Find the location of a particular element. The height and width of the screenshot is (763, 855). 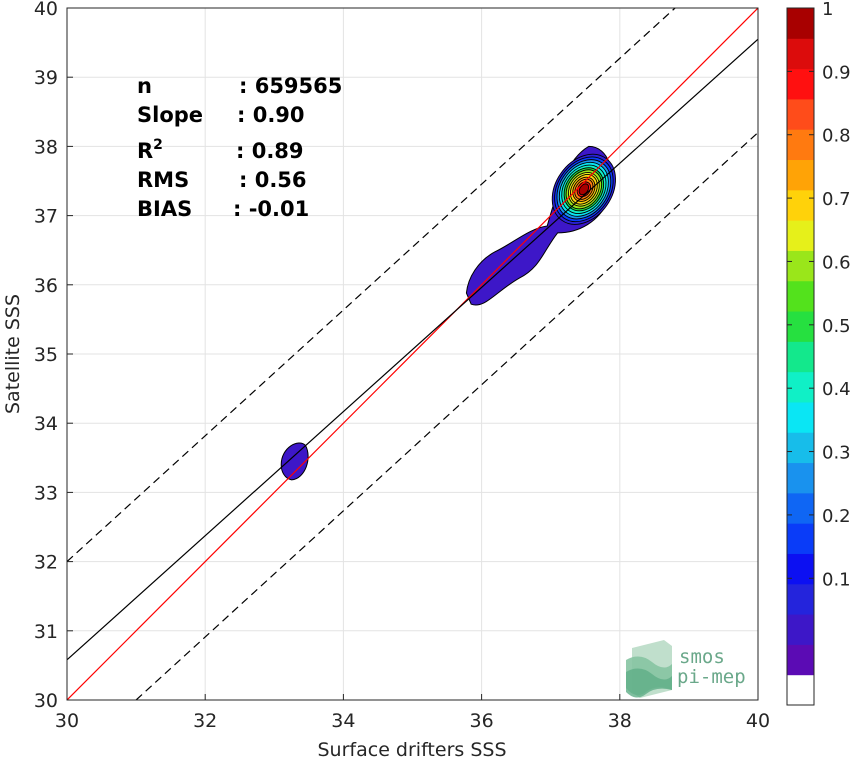

y-axis-label: Satellite SSS is located at coordinates (13, 354).